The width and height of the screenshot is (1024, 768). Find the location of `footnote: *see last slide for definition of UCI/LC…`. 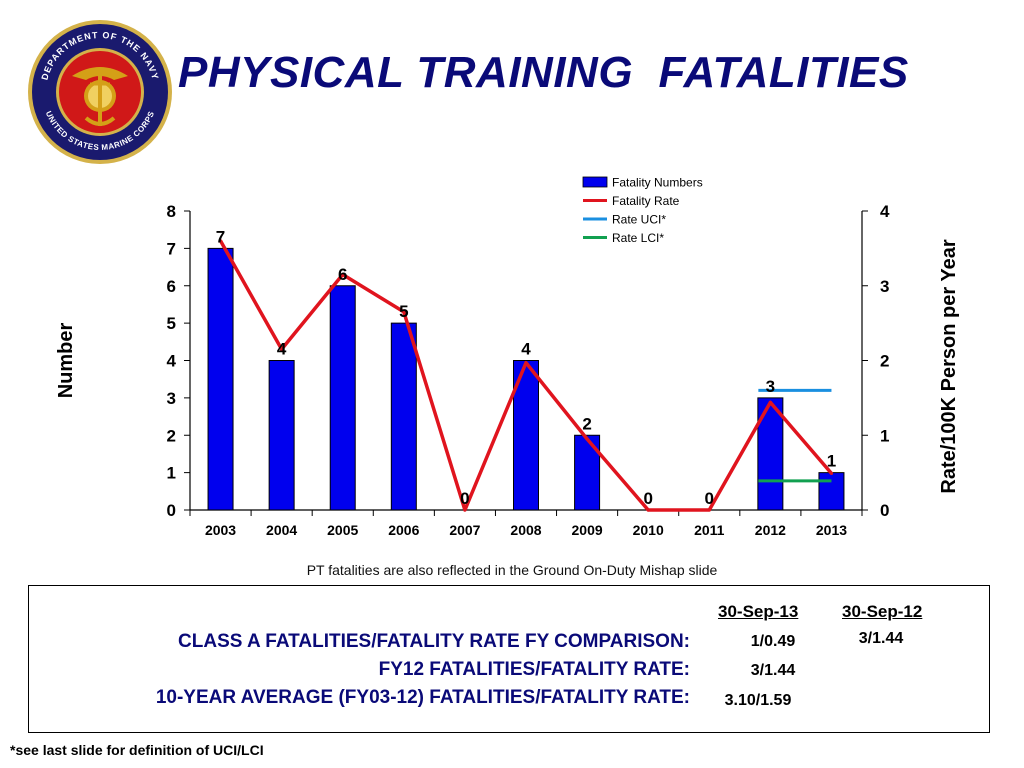

footnote: *see last slide for definition of UCI/LC… is located at coordinates (137, 750).